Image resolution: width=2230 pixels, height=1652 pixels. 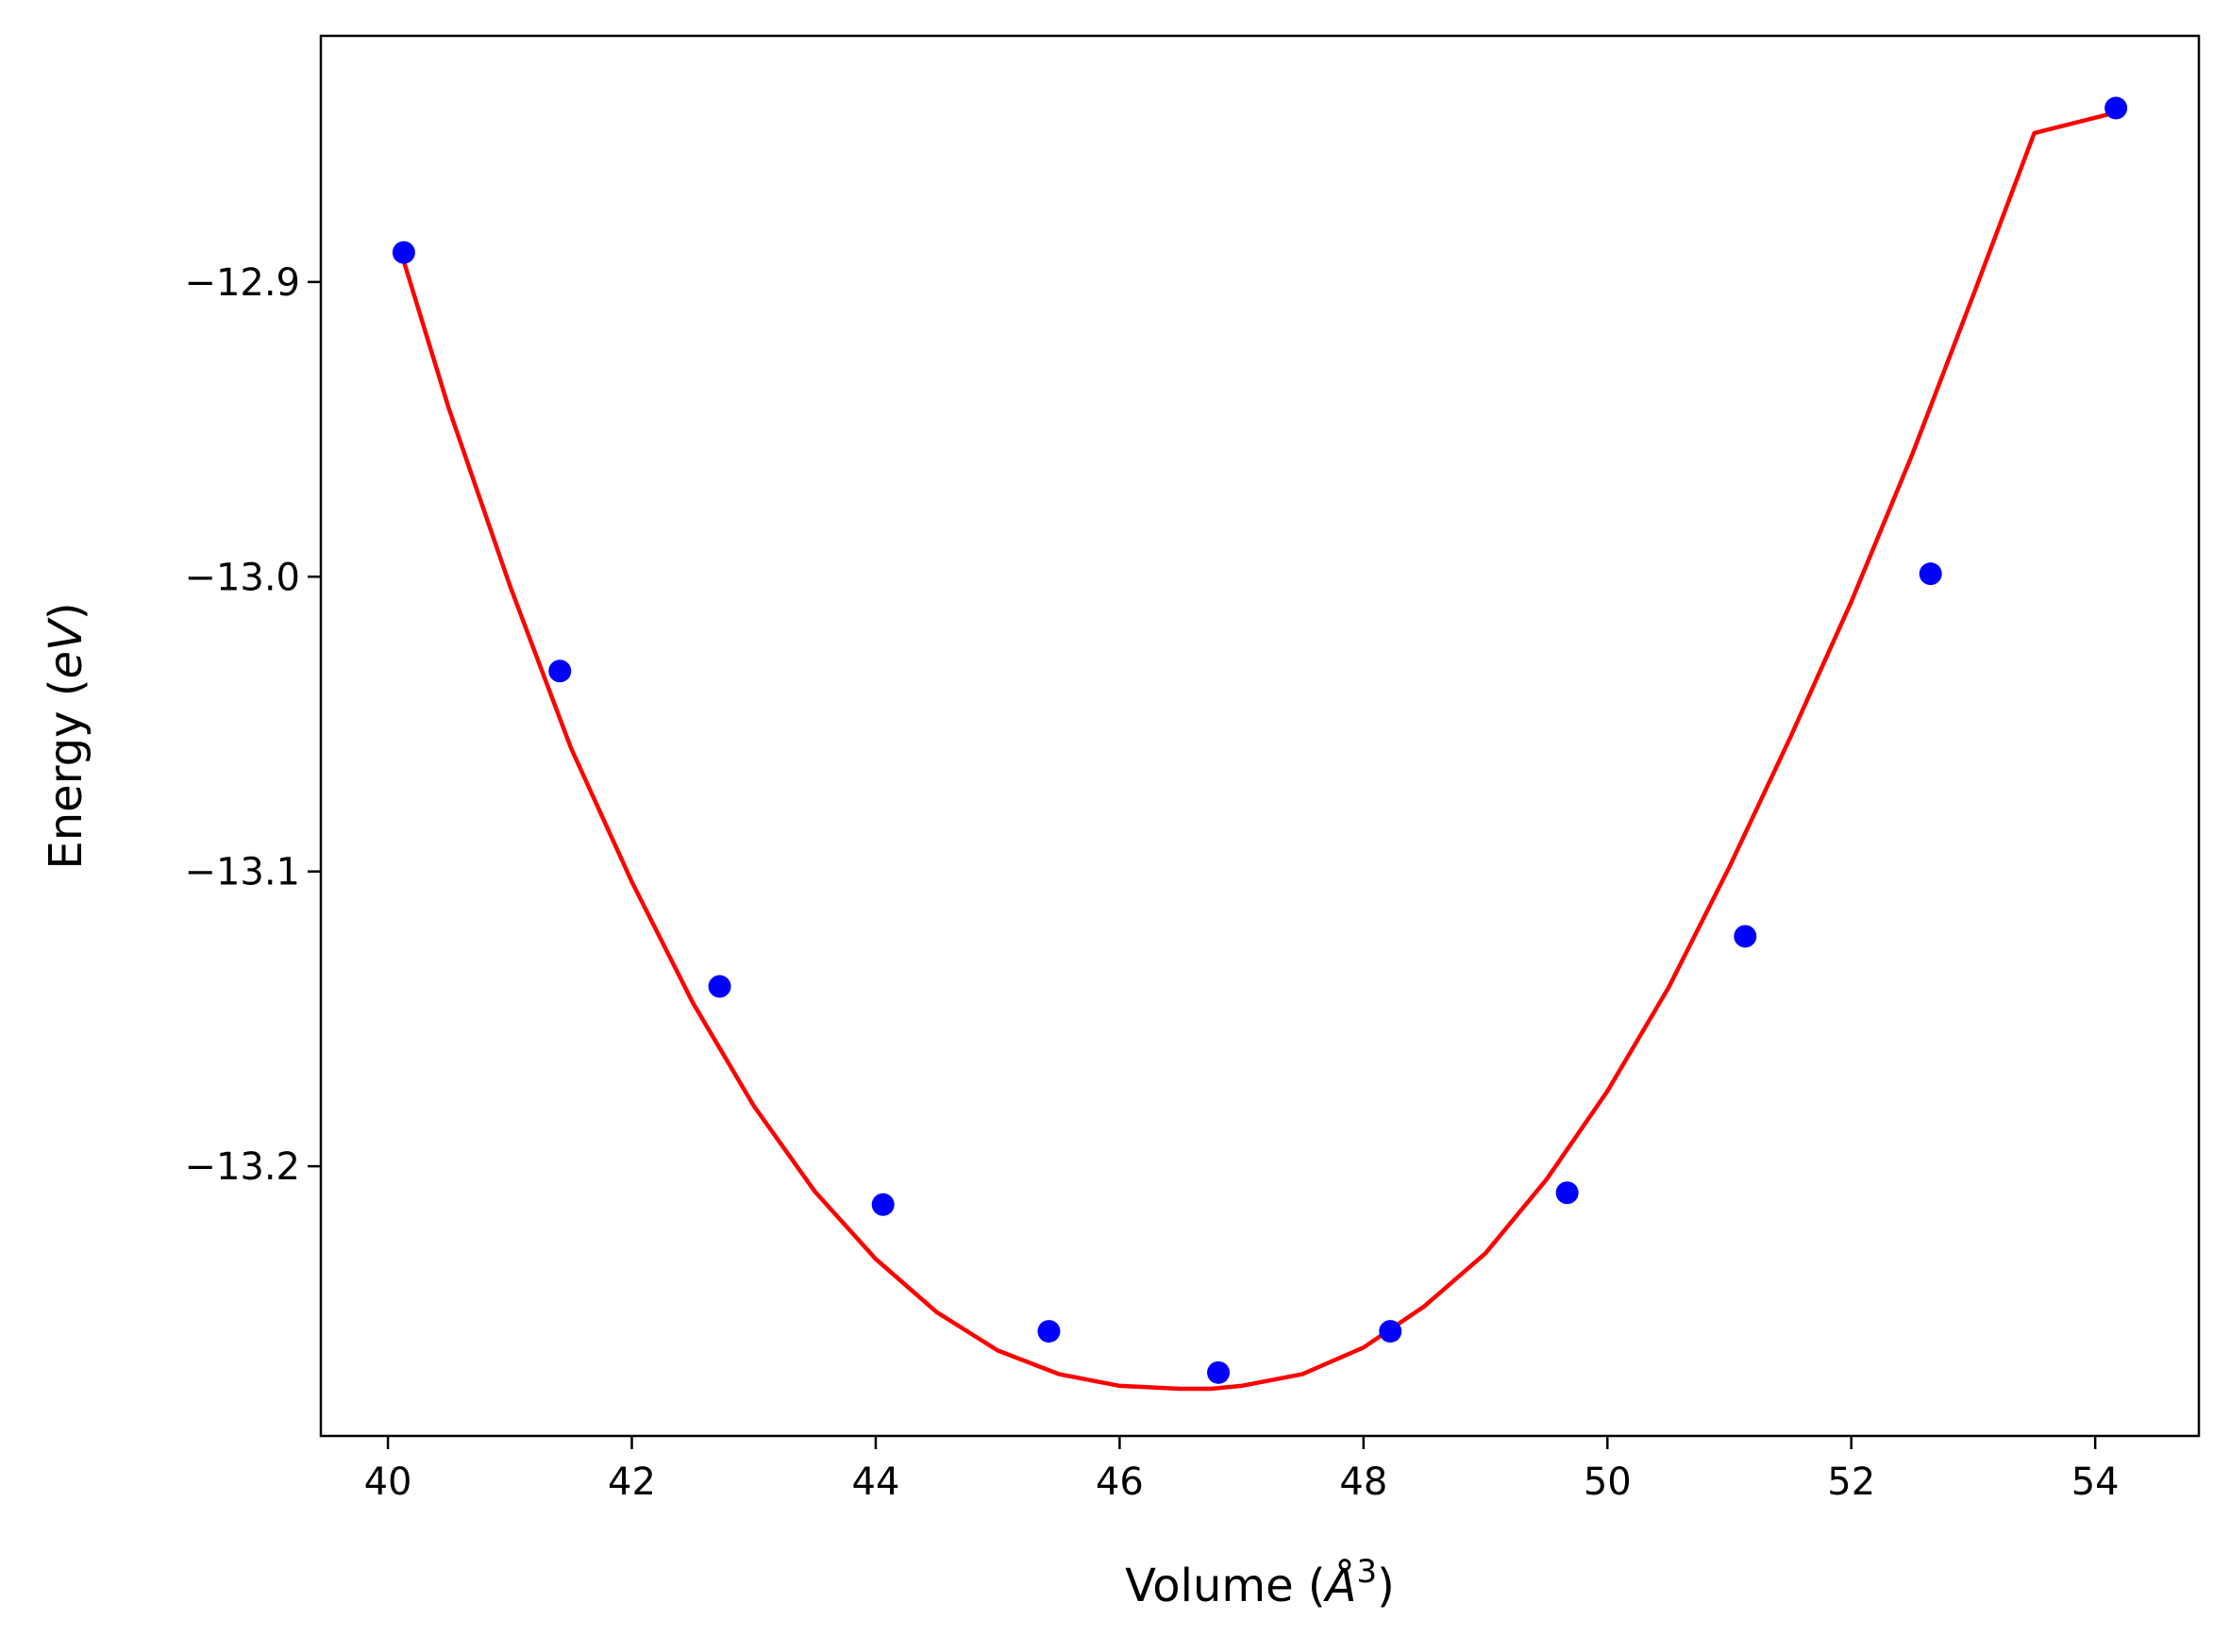 I want to click on x-tick-label: 42, so click(x=632, y=1482).